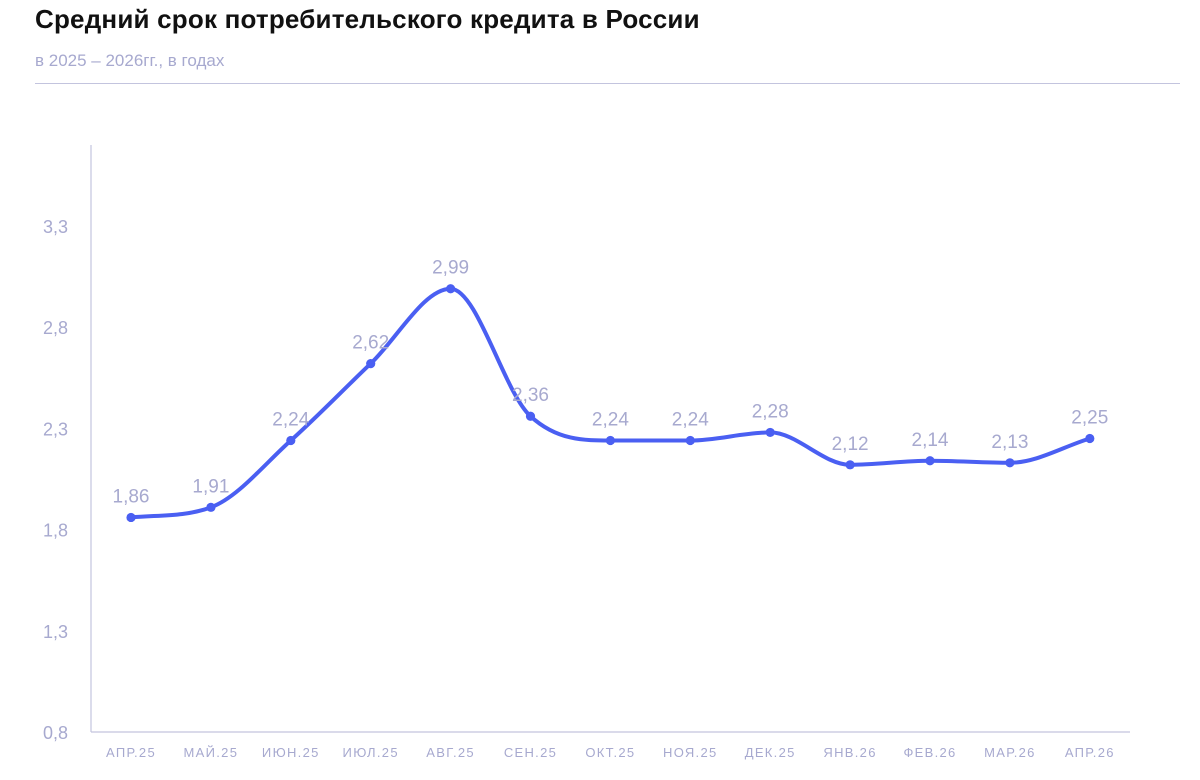 The image size is (1200, 780). I want to click on x-tick-label: АПР.26, so click(1090, 752).